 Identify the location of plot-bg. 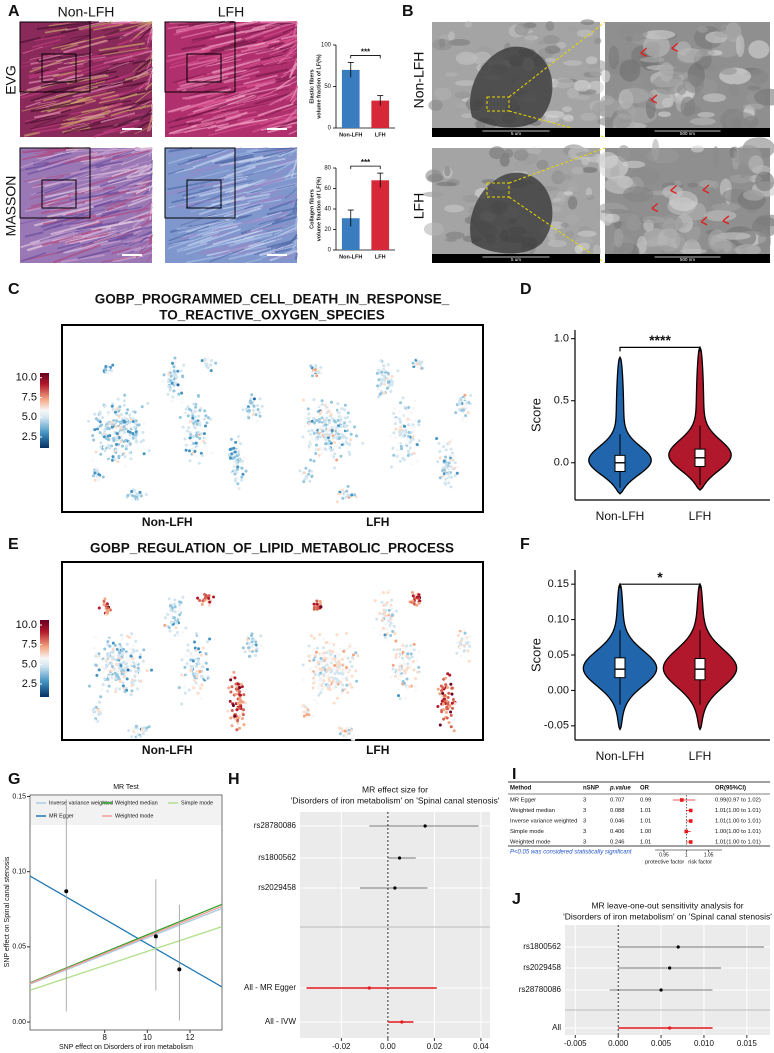
(667, 980).